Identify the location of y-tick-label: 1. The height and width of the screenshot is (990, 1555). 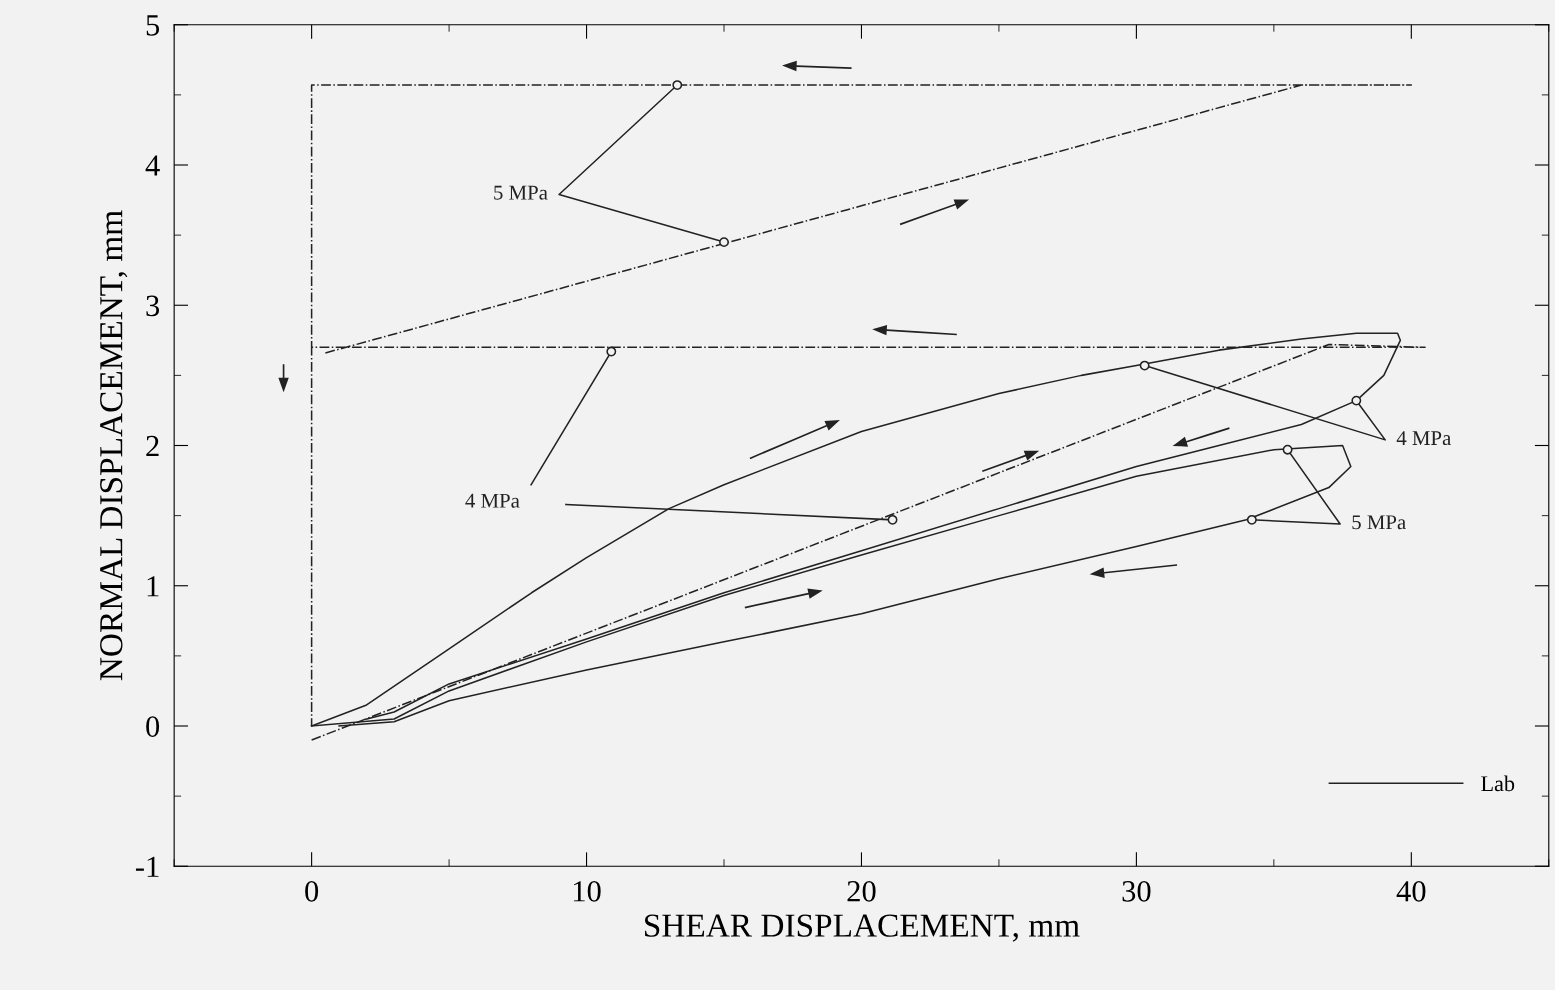
(153, 586).